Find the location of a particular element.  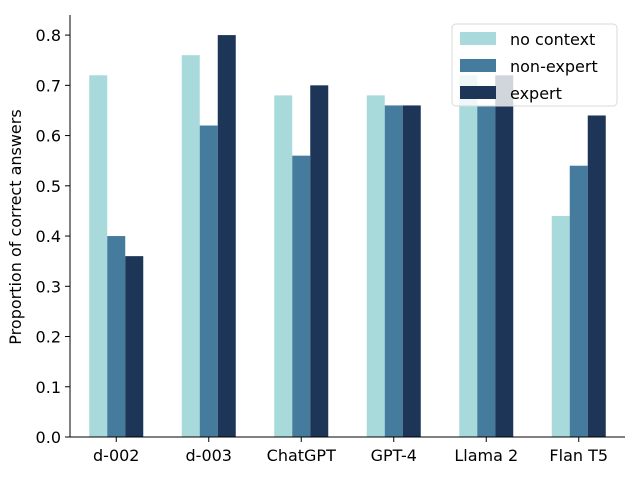

y-axis: 0.0 0.1 0.2 0.3 0.4 0.5 0.6 0.7 0.8 is located at coordinates (53, 231).